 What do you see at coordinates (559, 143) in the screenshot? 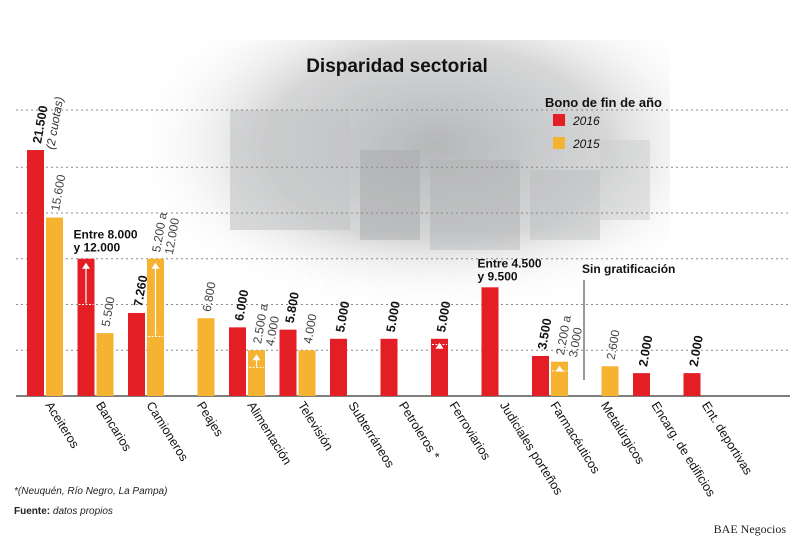
I see `legend-swatch-2015` at bounding box center [559, 143].